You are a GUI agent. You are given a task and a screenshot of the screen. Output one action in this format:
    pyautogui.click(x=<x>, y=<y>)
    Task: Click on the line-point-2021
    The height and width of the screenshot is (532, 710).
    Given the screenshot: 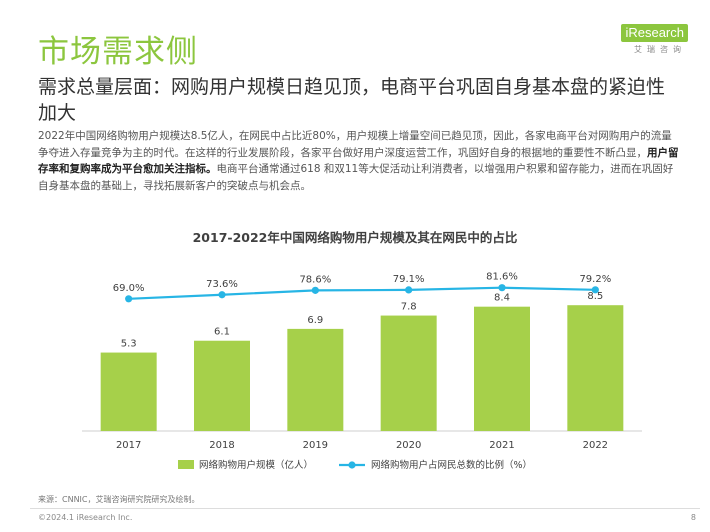 What is the action you would take?
    pyautogui.click(x=502, y=288)
    